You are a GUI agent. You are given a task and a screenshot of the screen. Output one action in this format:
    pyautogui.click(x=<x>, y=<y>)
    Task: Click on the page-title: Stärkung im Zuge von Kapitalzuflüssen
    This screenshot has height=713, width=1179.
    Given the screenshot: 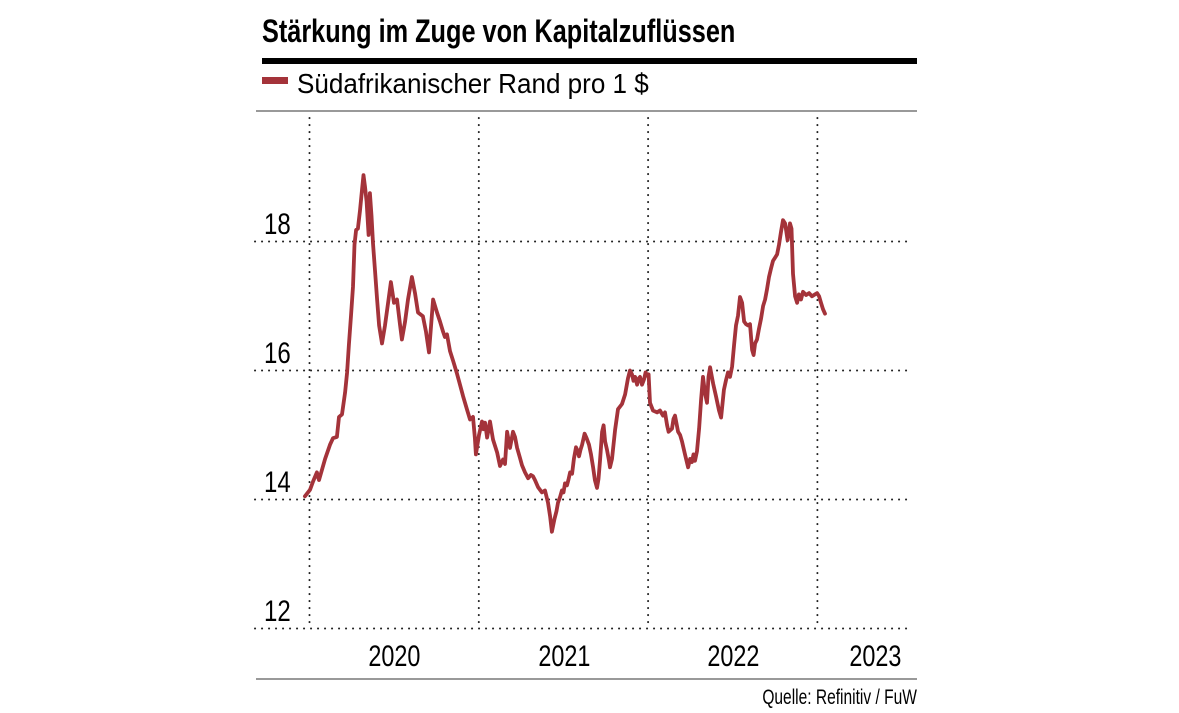 What is the action you would take?
    pyautogui.click(x=561, y=31)
    